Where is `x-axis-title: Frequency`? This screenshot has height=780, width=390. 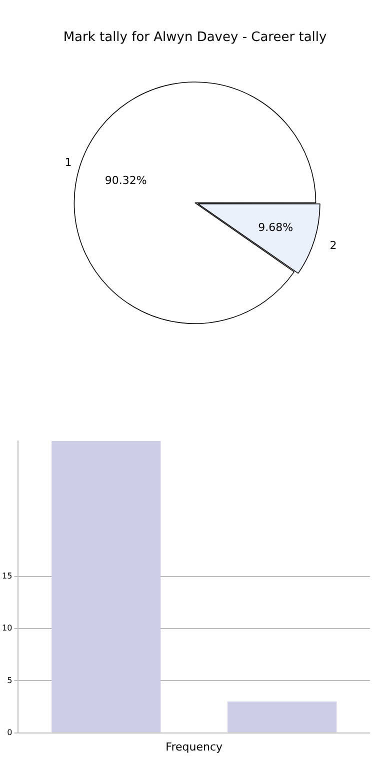 x-axis-title: Frequency is located at coordinates (194, 747).